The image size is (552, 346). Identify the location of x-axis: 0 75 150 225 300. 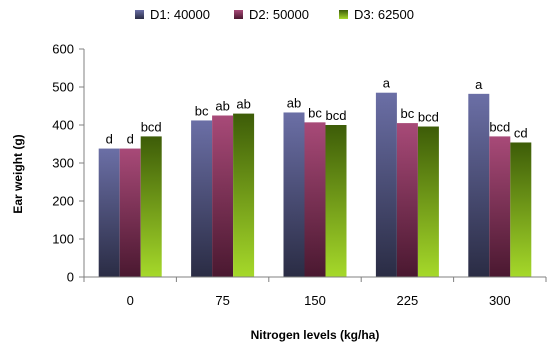
(315, 292).